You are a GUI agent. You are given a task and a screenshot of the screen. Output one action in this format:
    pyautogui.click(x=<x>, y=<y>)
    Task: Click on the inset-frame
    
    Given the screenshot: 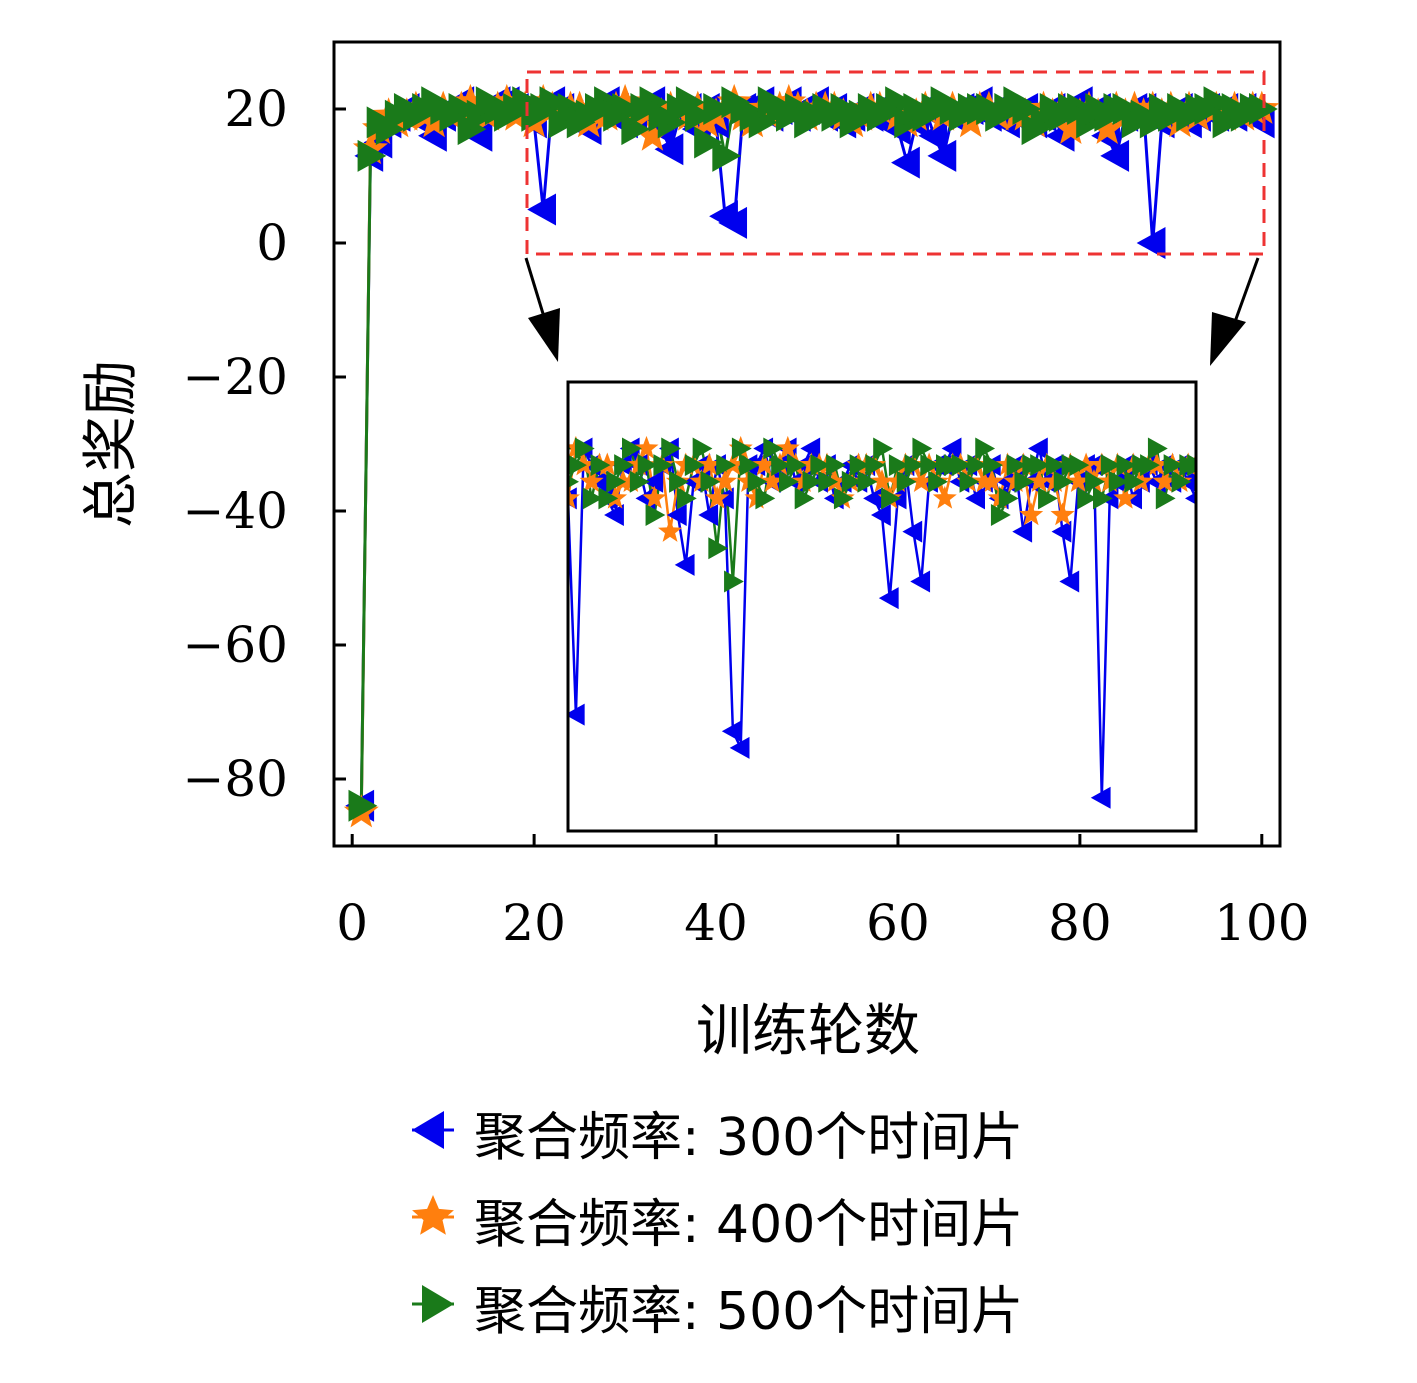 What is the action you would take?
    pyautogui.click(x=882, y=606)
    